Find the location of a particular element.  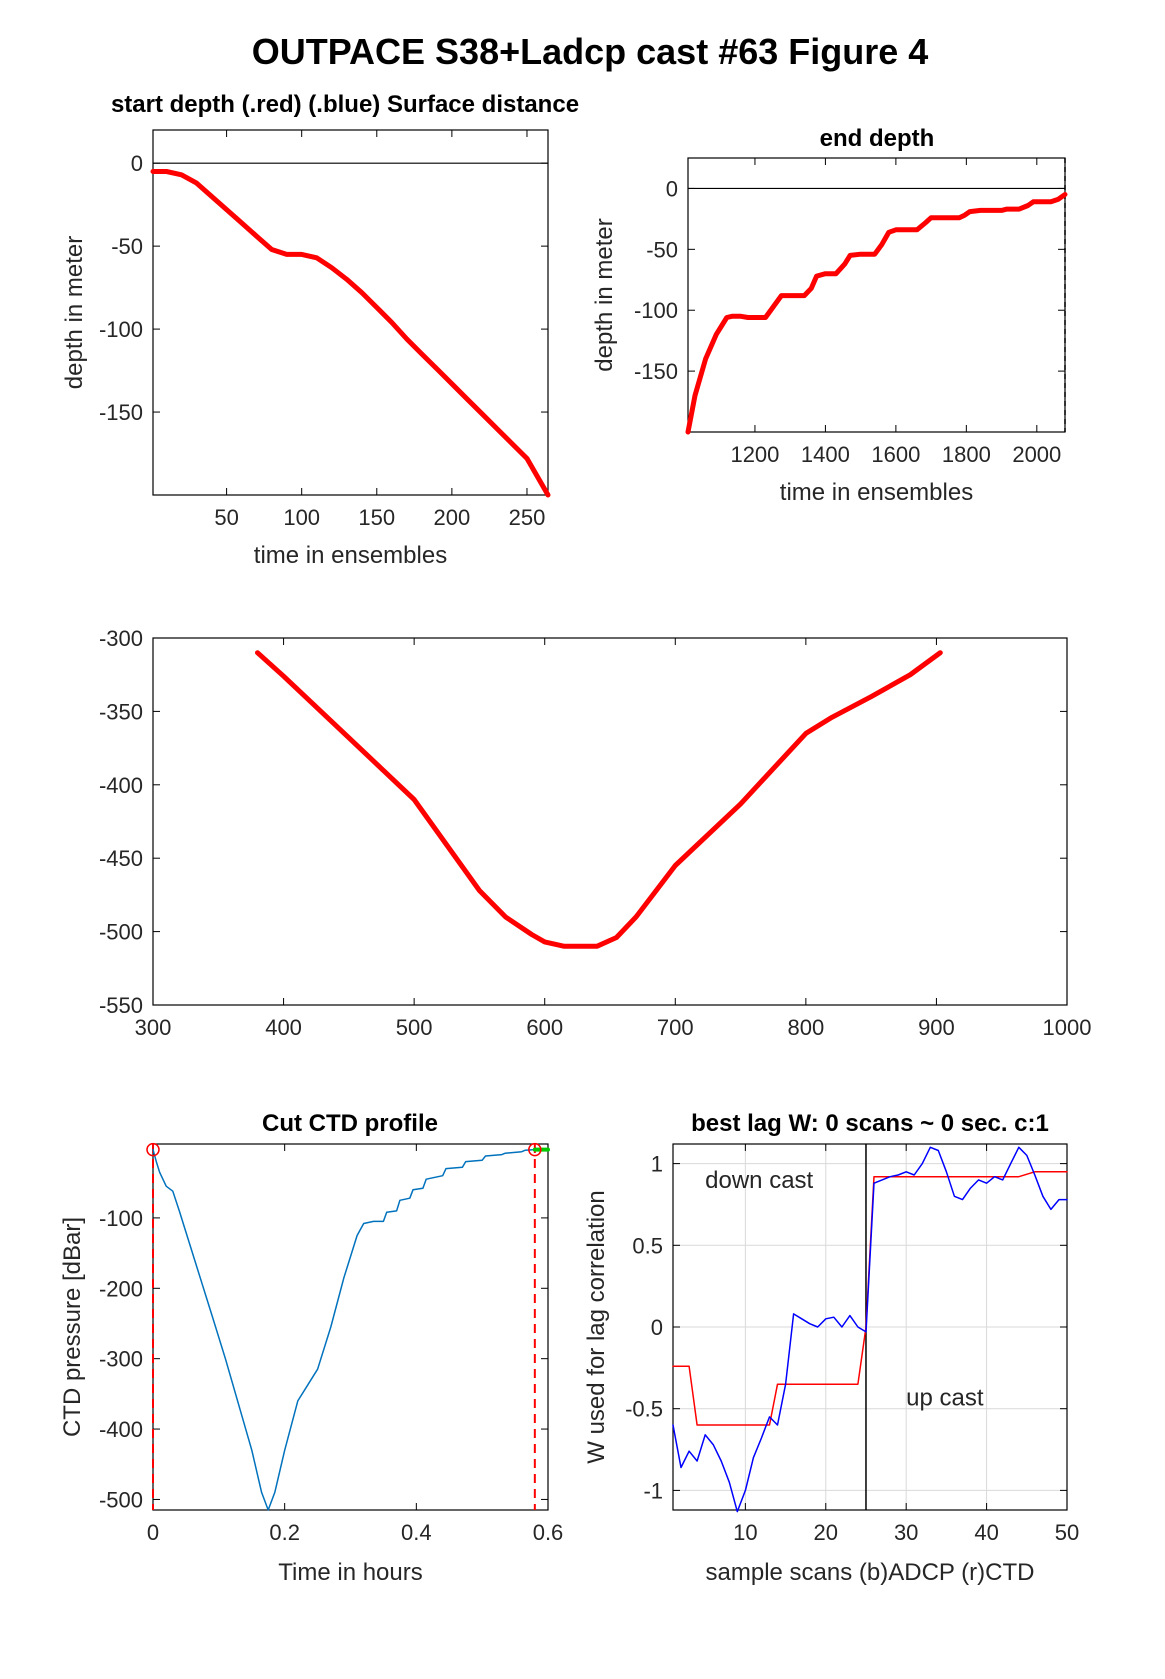

x-tick-label: 600 is located at coordinates (544, 1027).